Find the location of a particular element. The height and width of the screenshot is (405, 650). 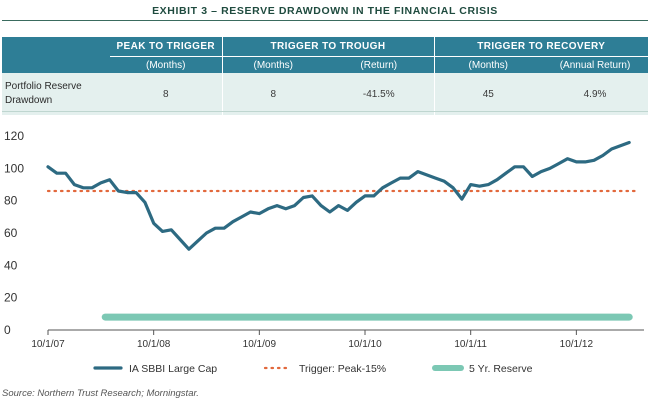

legend-trigger-label: Trigger: Peak-15% is located at coordinates (342, 369).